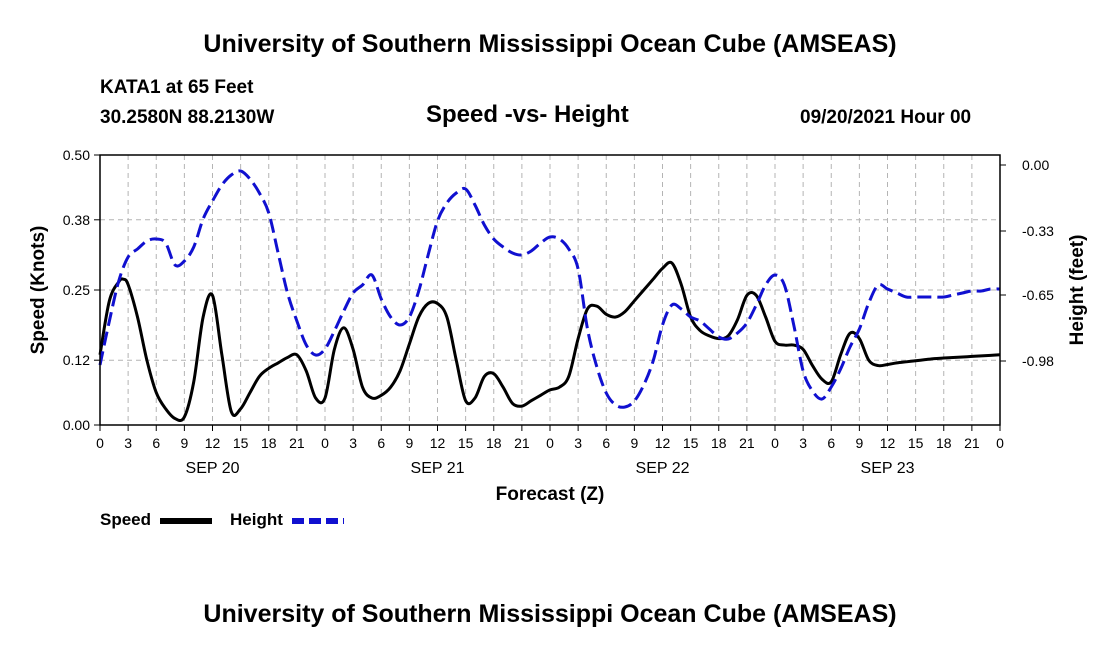  What do you see at coordinates (1038, 295) in the screenshot?
I see `y2-tick-label: -0.65` at bounding box center [1038, 295].